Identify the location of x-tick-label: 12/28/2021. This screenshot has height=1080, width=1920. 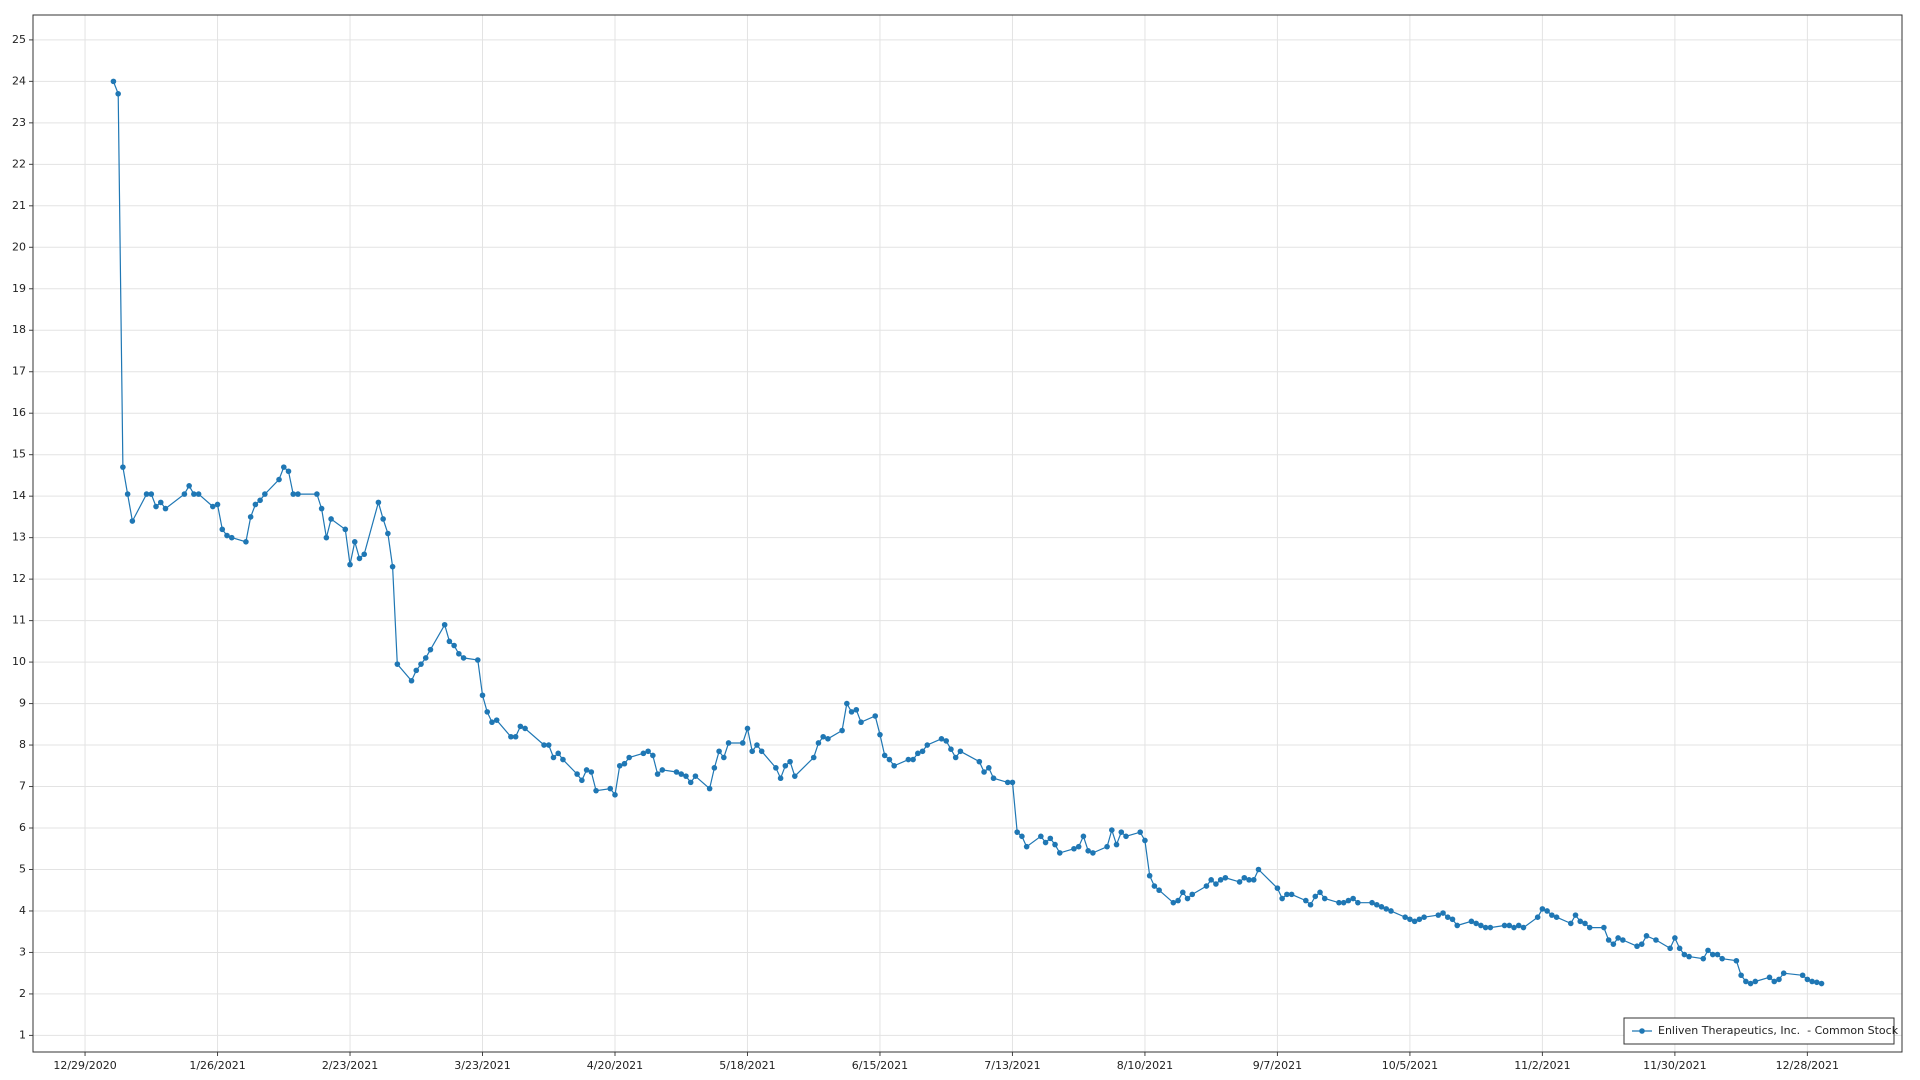
(1807, 1065).